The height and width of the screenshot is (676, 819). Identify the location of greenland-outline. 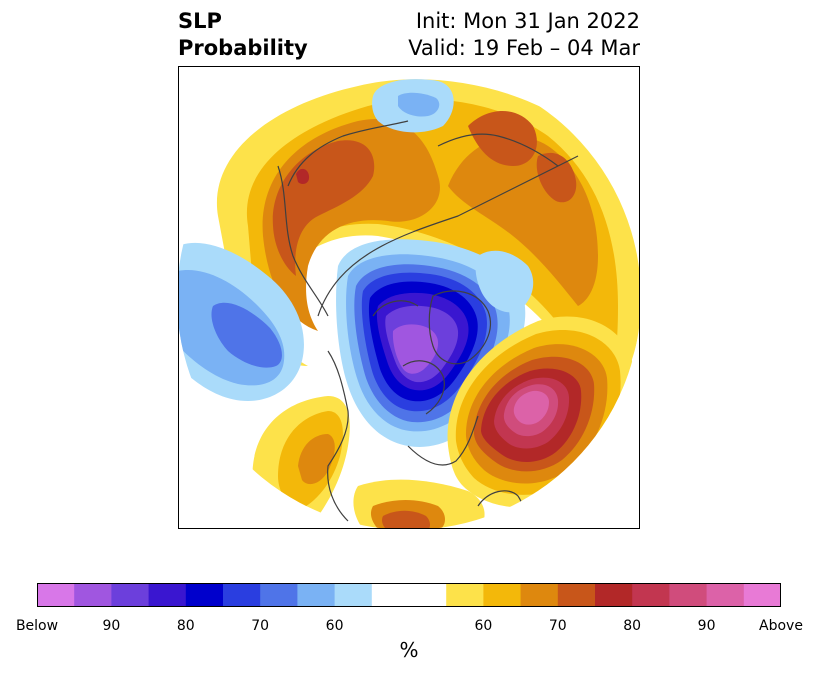
(459, 327).